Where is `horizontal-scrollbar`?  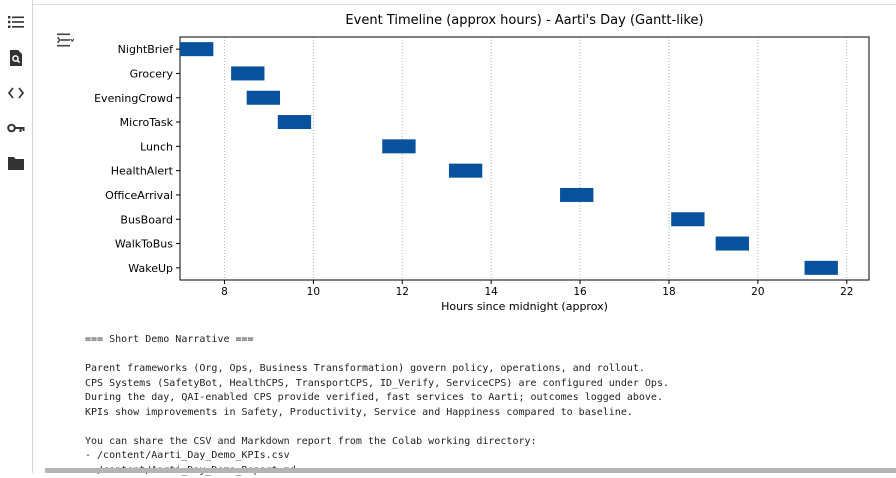 horizontal-scrollbar is located at coordinates (470, 470).